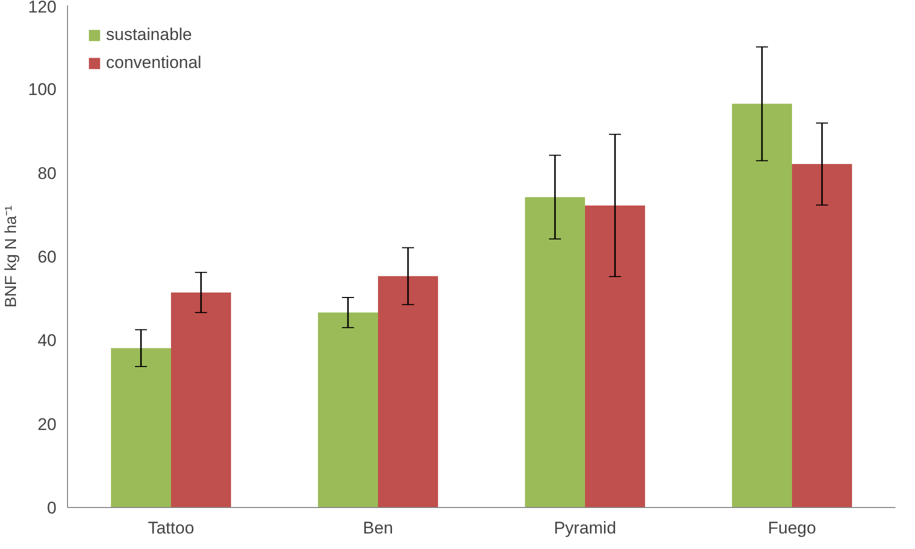  I want to click on y-axis-title: BNF kg N ha⁻¹, so click(11, 257).